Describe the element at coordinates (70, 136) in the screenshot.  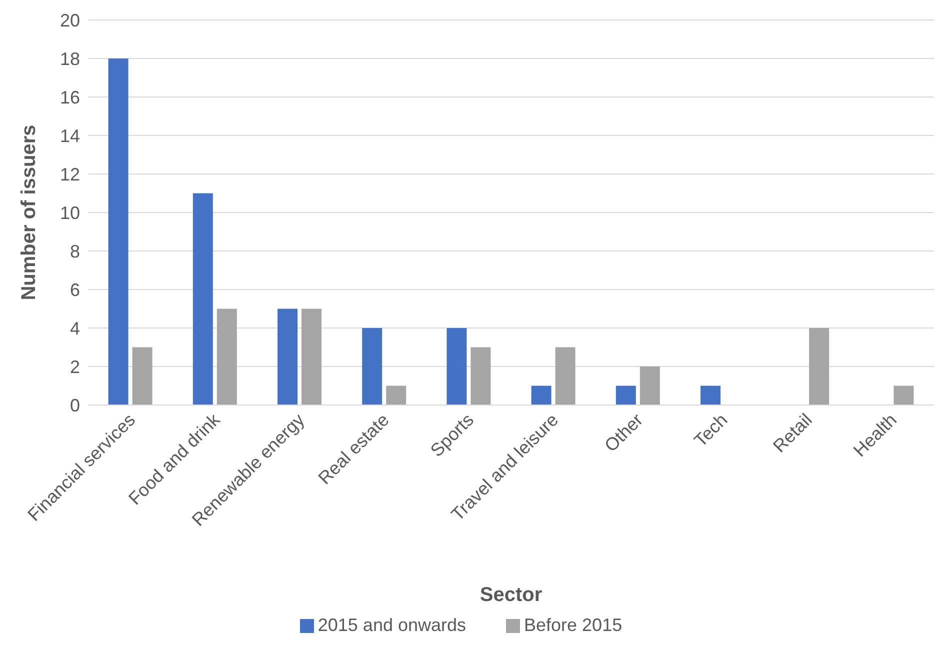
I see `y-tick-label: 14` at that location.